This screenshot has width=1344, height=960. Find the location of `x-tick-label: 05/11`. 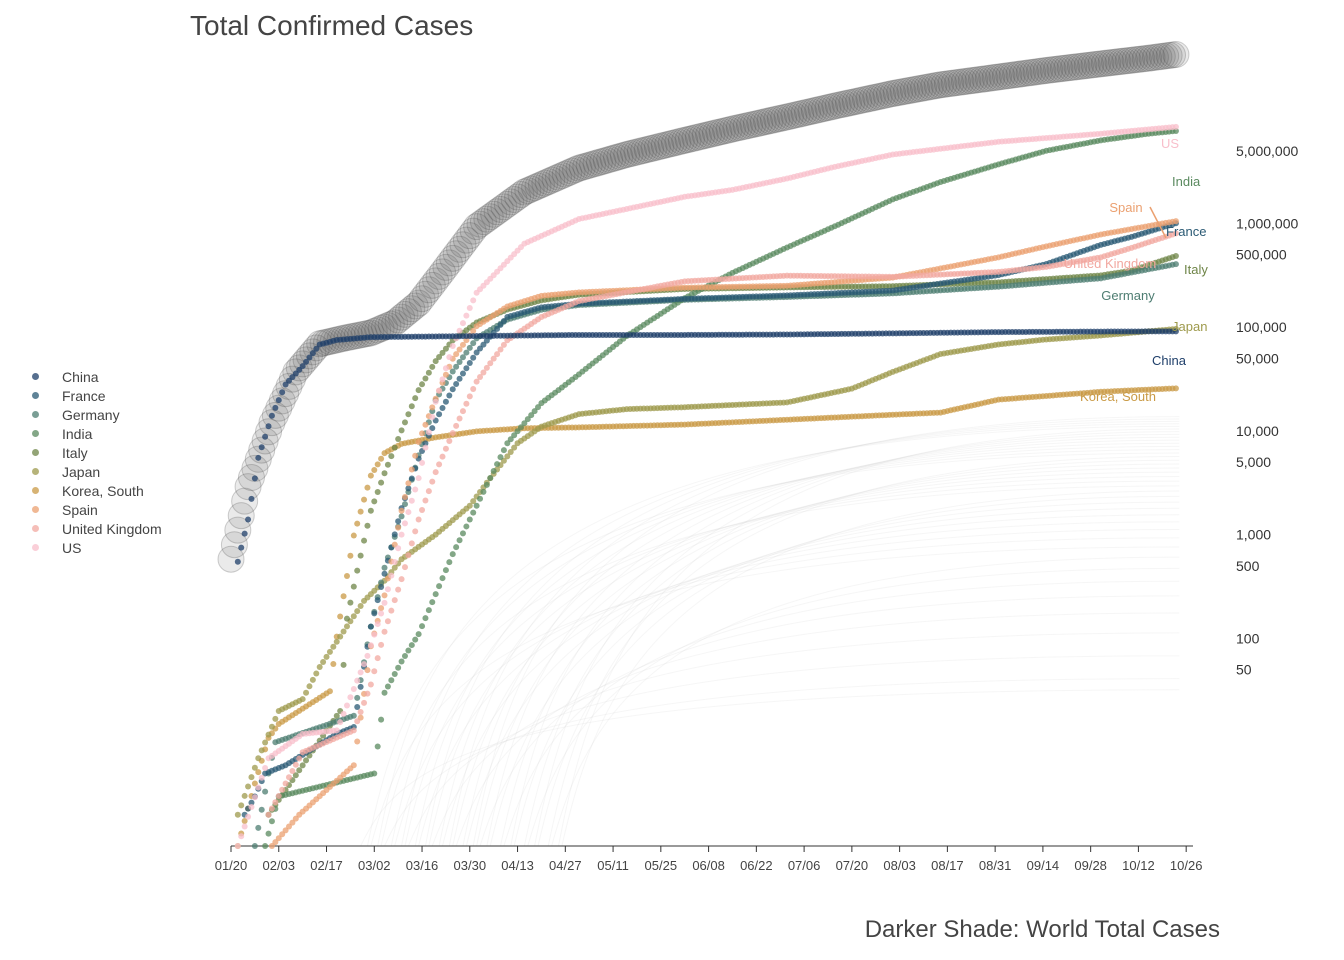

x-tick-label: 05/11 is located at coordinates (613, 865).